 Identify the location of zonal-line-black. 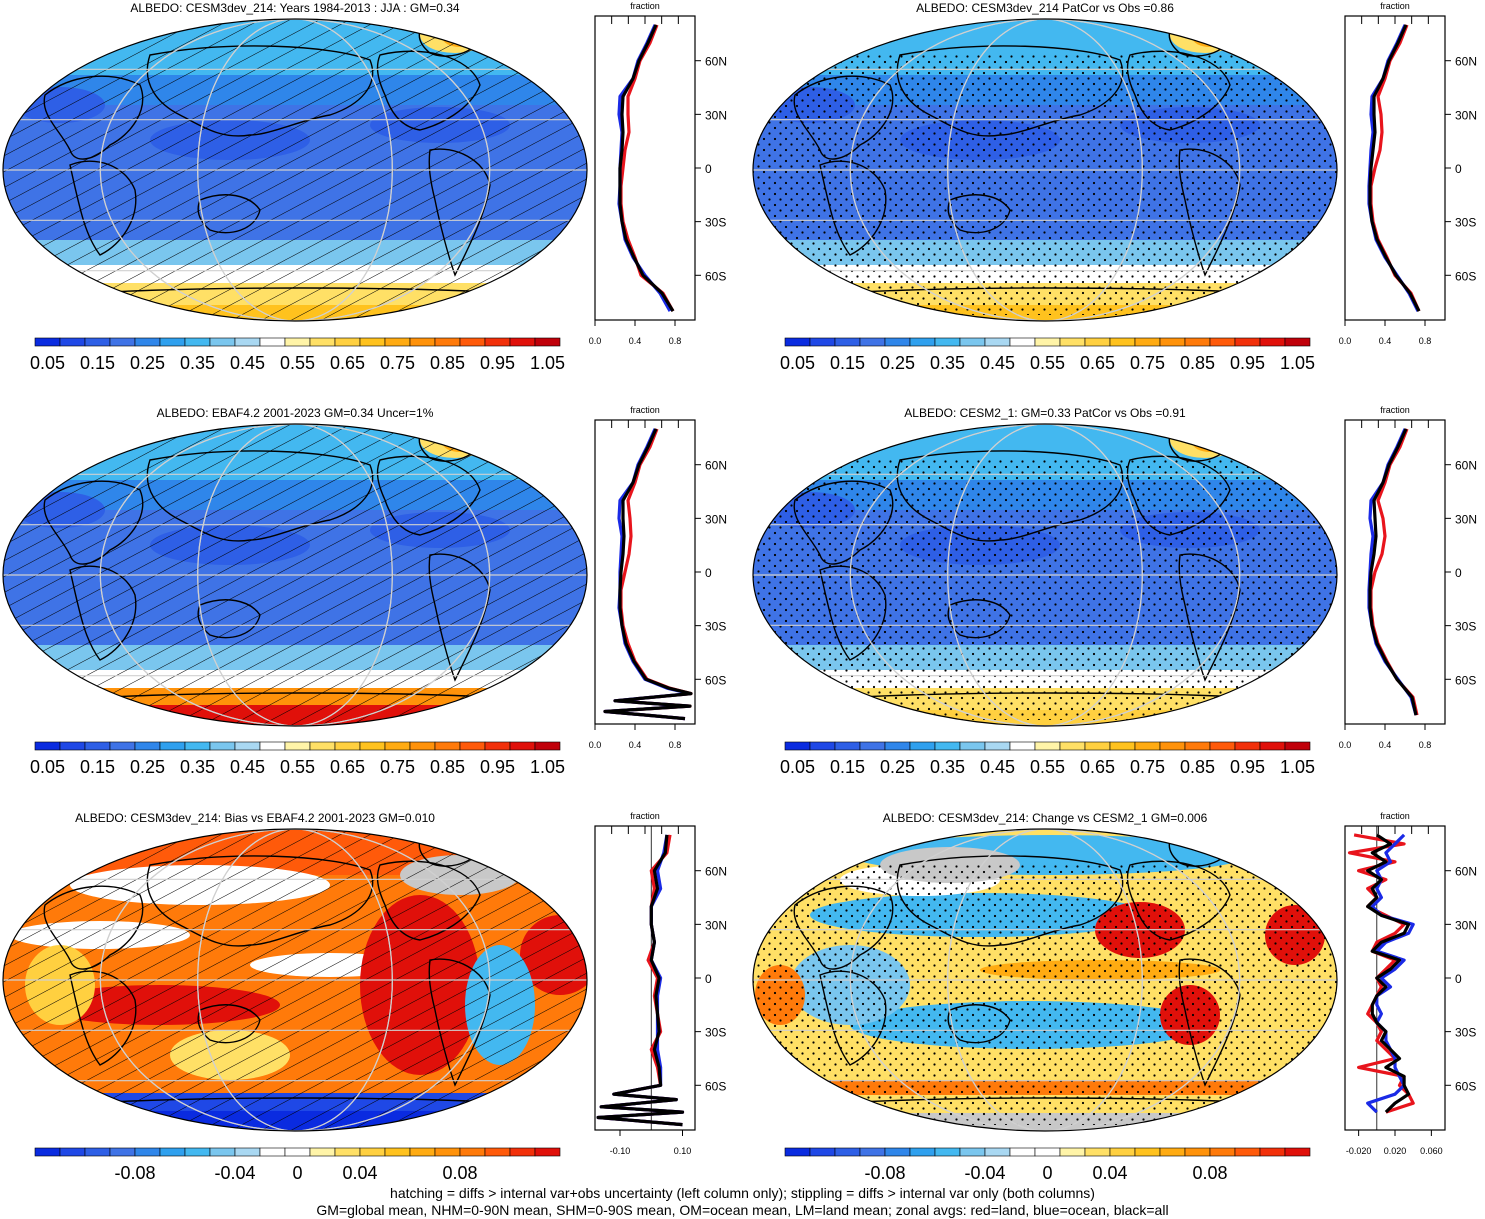
(648, 574).